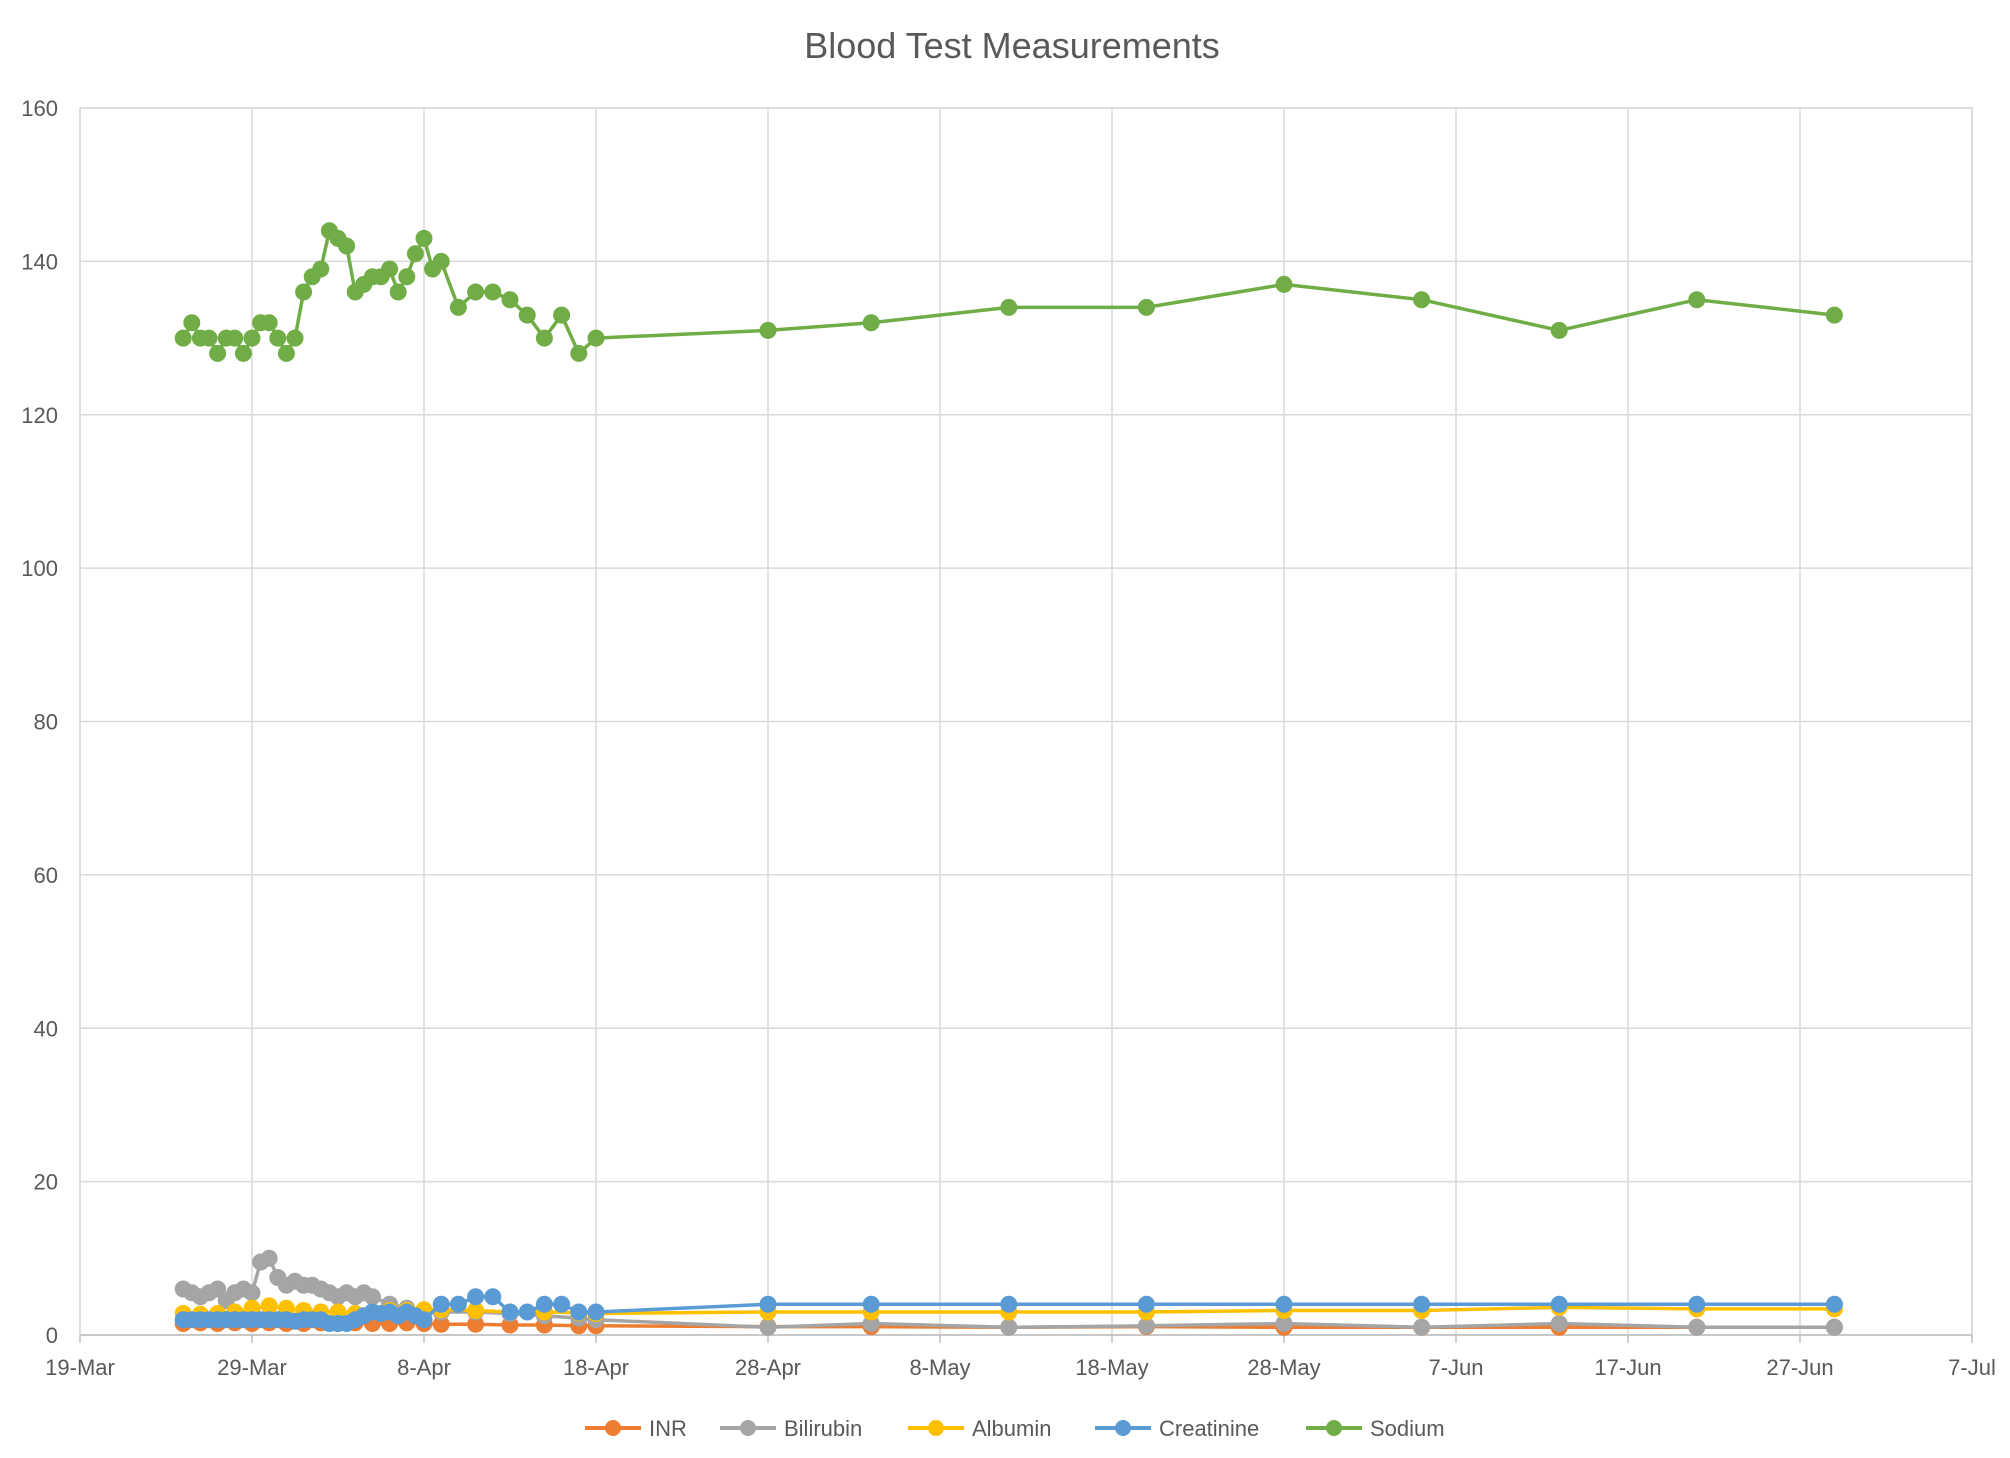 The height and width of the screenshot is (1458, 2010). Describe the element at coordinates (80, 1367) in the screenshot. I see `x-tick-label: 19-Mar` at that location.